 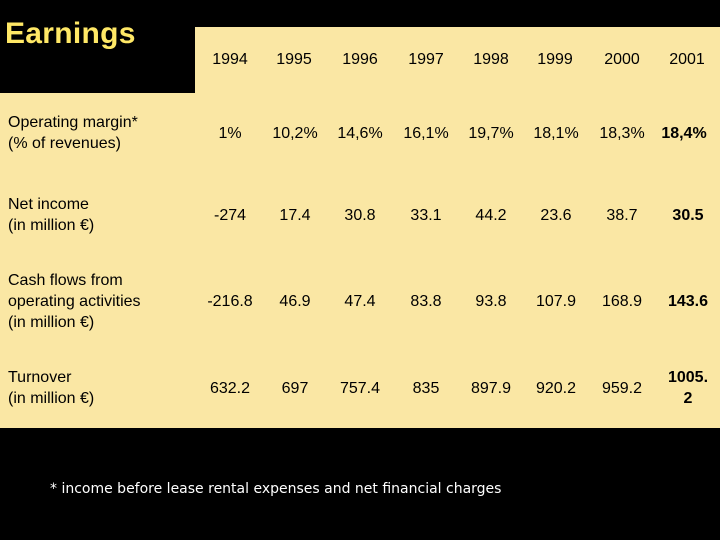 I want to click on table-cell: 46.9, so click(x=295, y=301).